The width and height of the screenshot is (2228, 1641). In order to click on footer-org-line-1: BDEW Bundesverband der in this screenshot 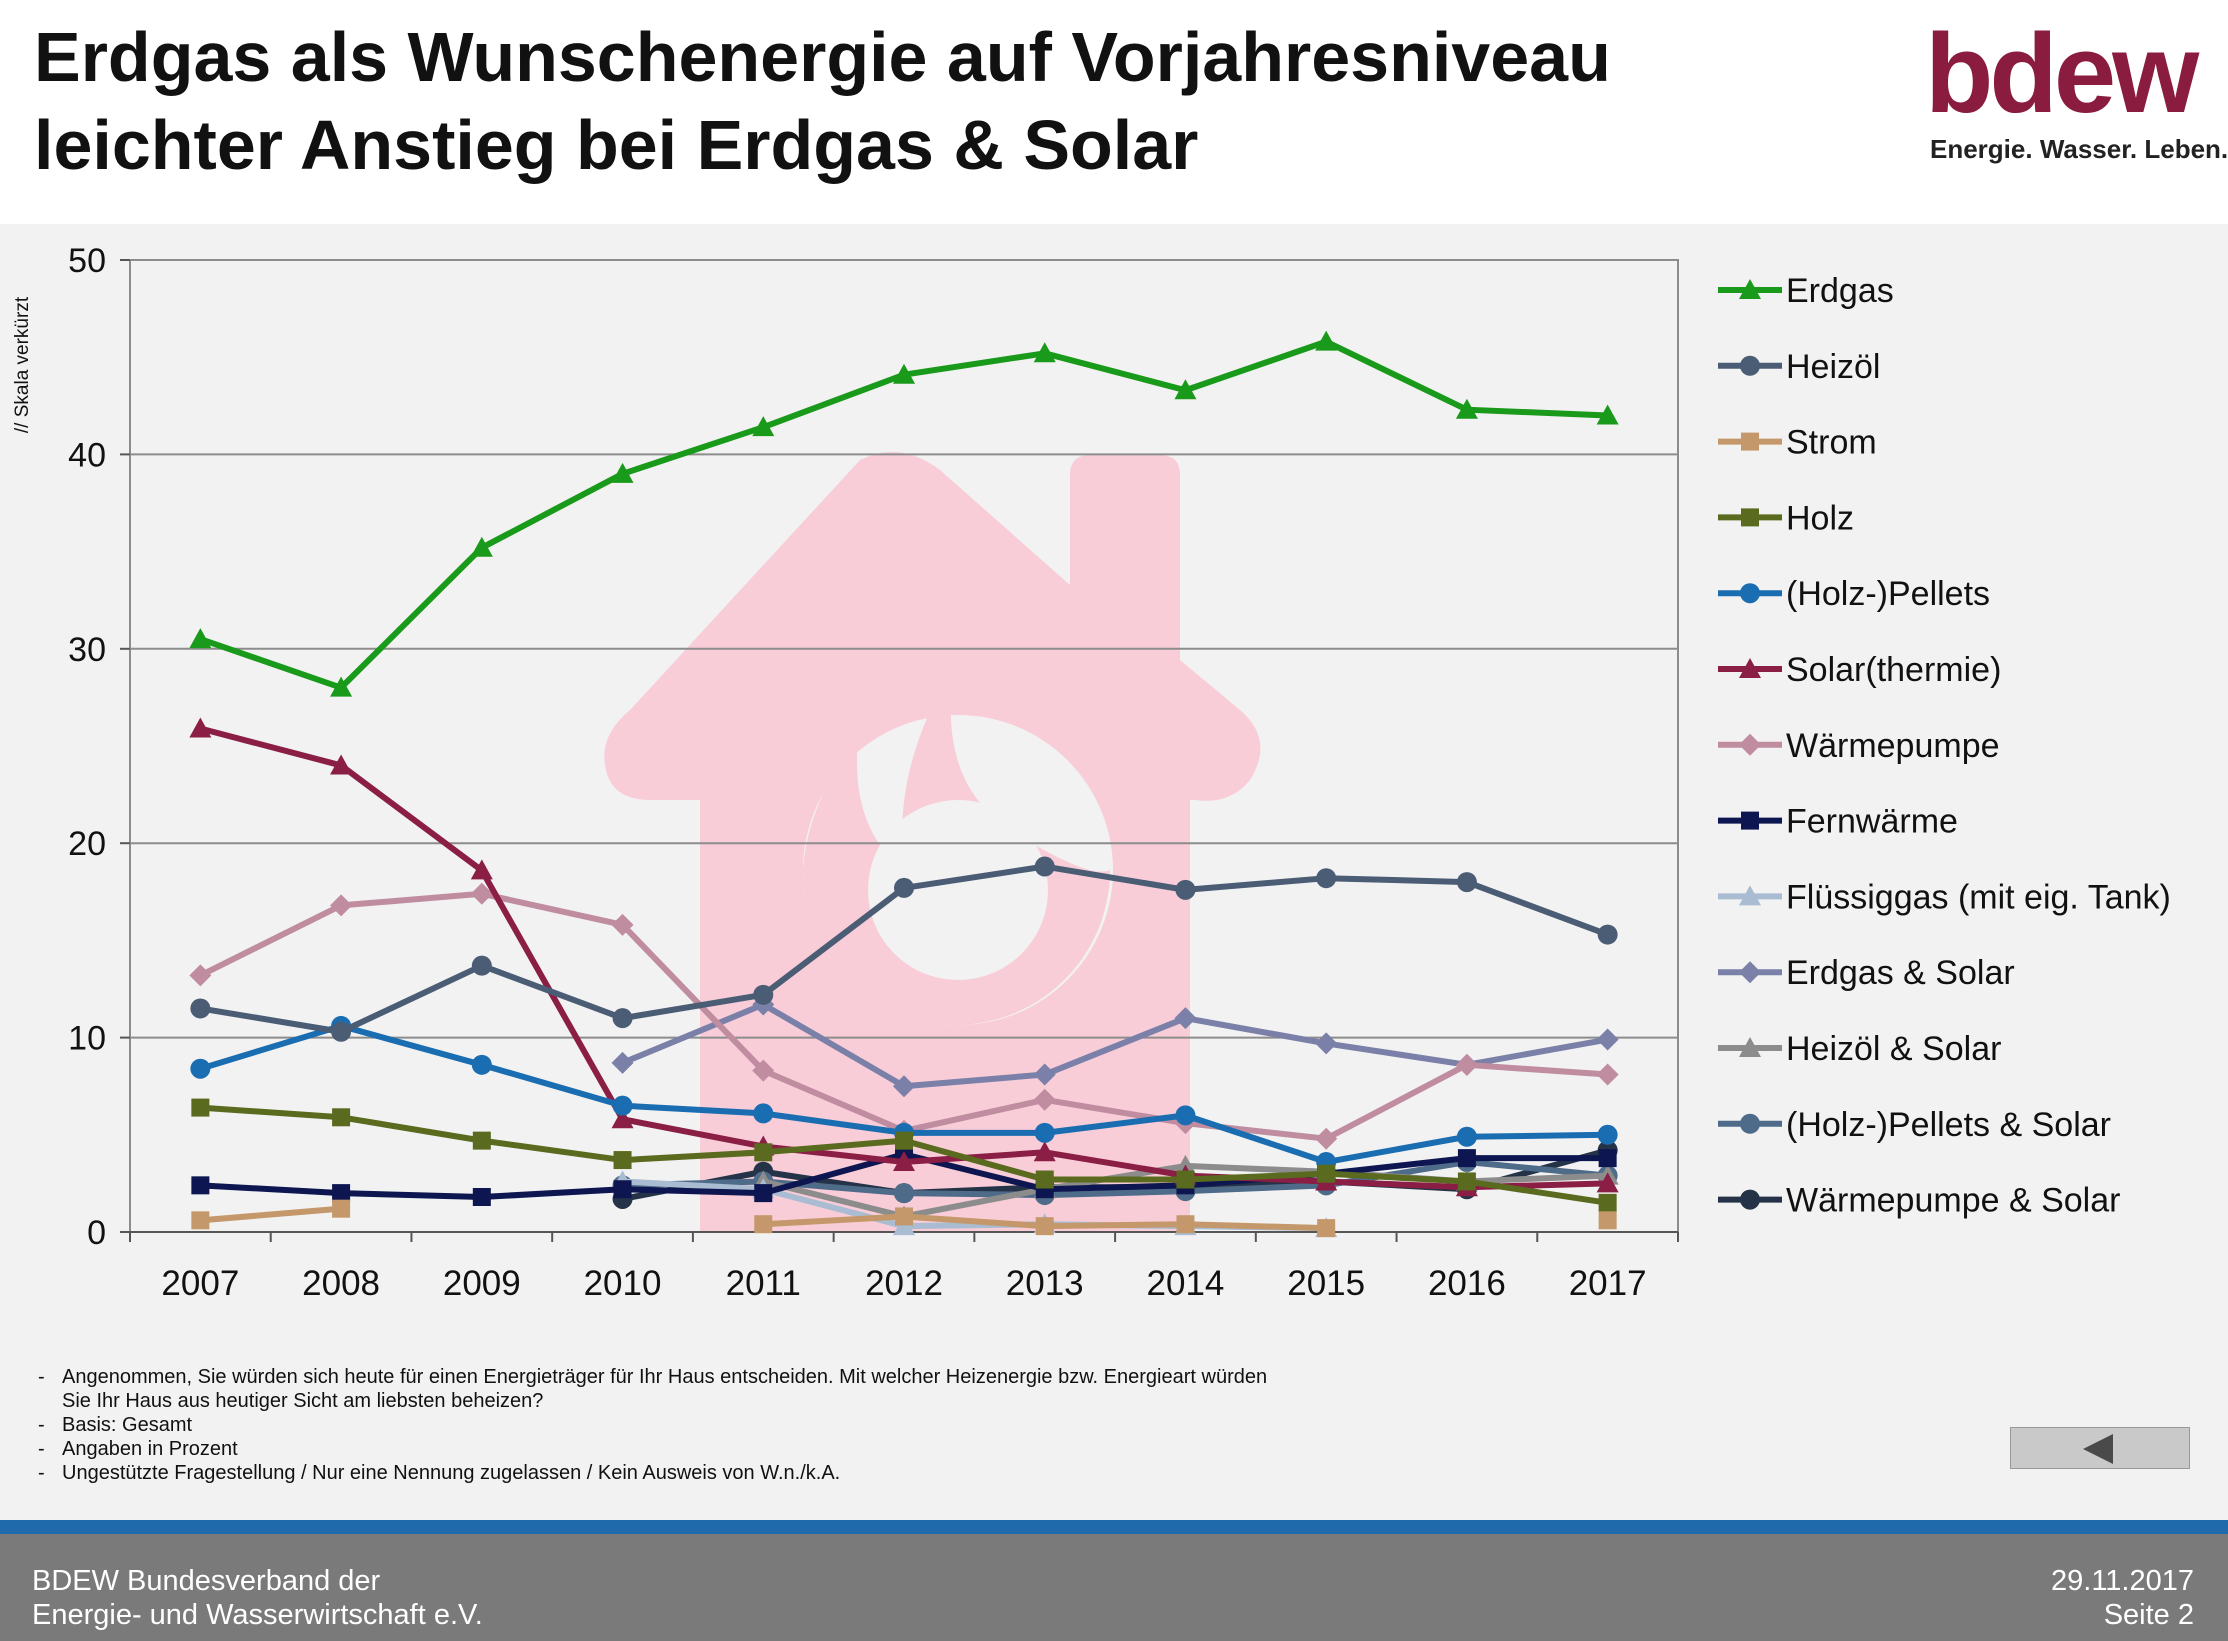, I will do `click(206, 1581)`.